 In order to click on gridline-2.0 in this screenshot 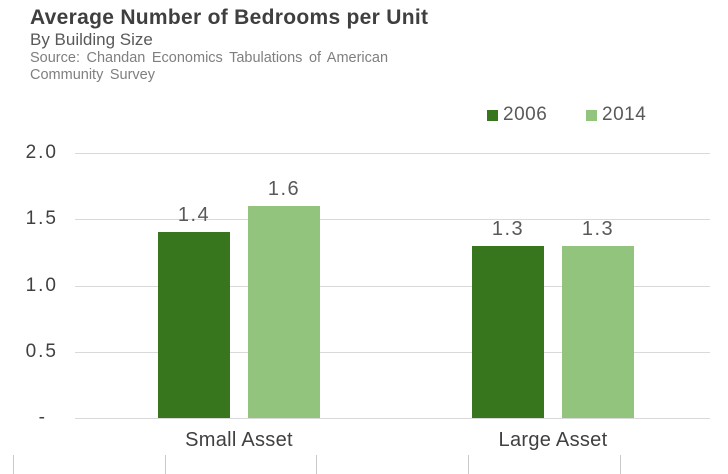, I will do `click(392, 153)`.